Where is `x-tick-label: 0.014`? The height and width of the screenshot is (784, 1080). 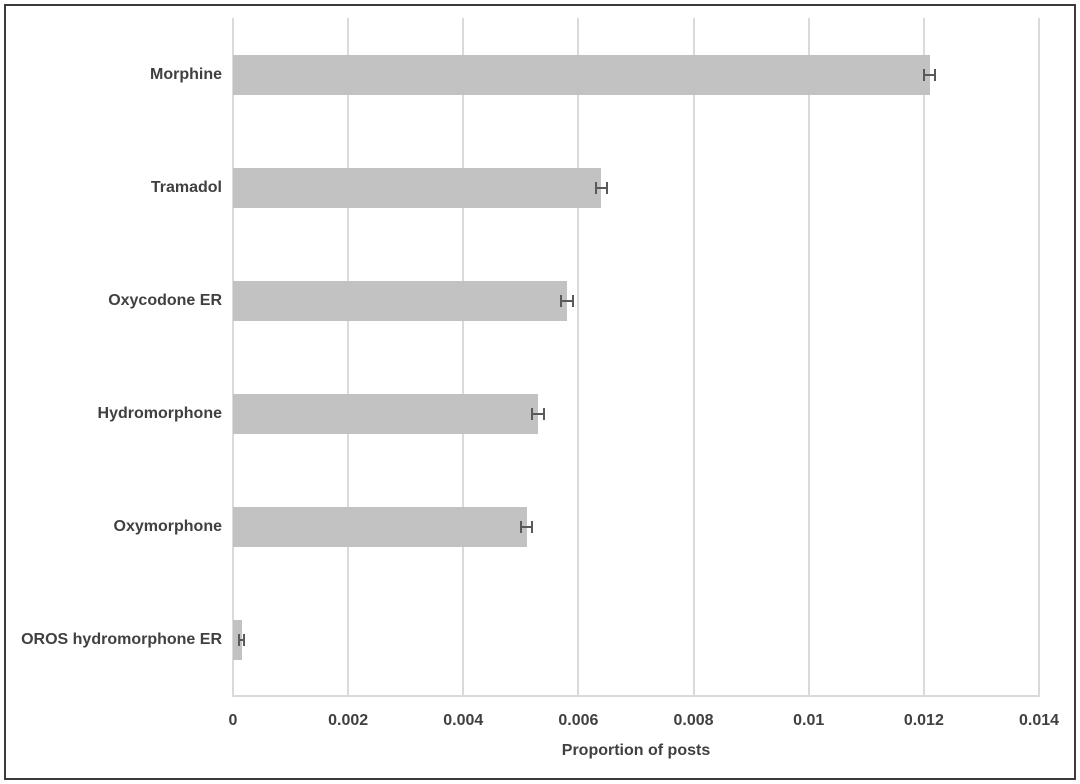 x-tick-label: 0.014 is located at coordinates (1039, 720).